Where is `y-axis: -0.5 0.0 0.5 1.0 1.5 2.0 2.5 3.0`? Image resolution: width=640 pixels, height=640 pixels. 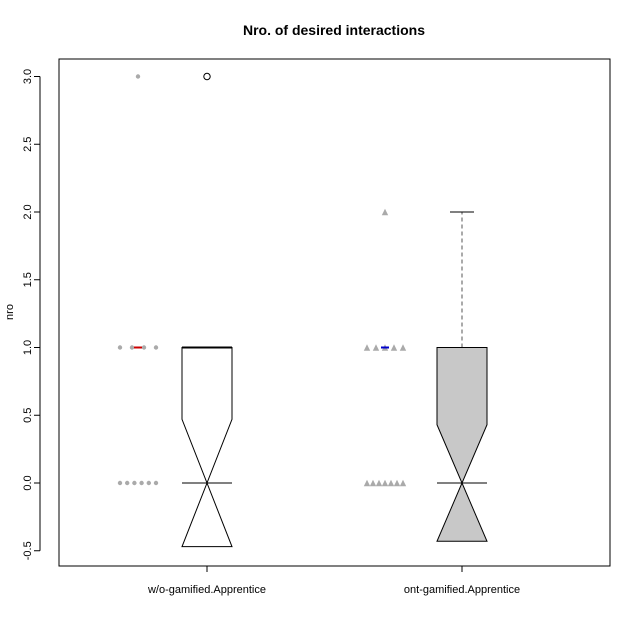
y-axis: -0.5 0.0 0.5 1.0 1.5 2.0 2.5 3.0 is located at coordinates (31, 314).